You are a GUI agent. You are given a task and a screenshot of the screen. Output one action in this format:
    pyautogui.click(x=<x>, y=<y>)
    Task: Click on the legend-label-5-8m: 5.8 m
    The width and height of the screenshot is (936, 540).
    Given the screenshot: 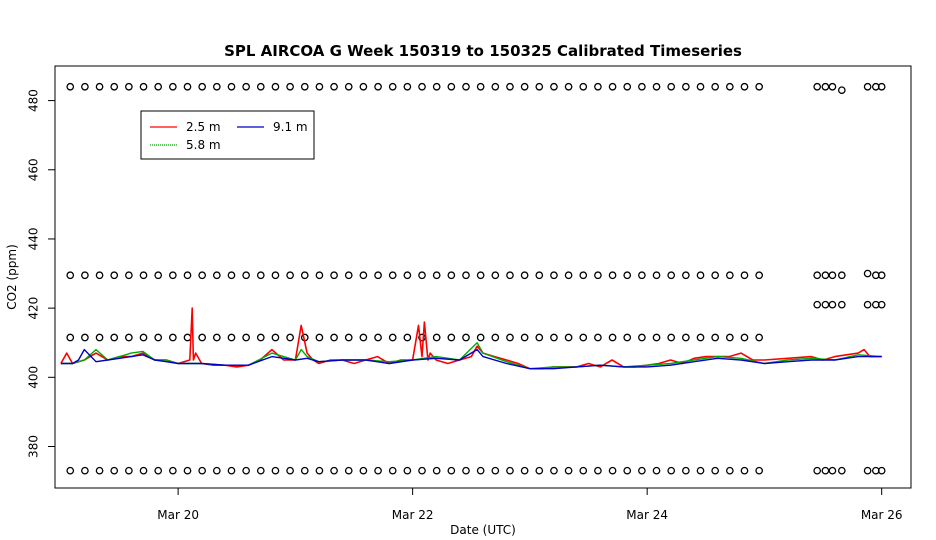 What is the action you would take?
    pyautogui.click(x=203, y=145)
    